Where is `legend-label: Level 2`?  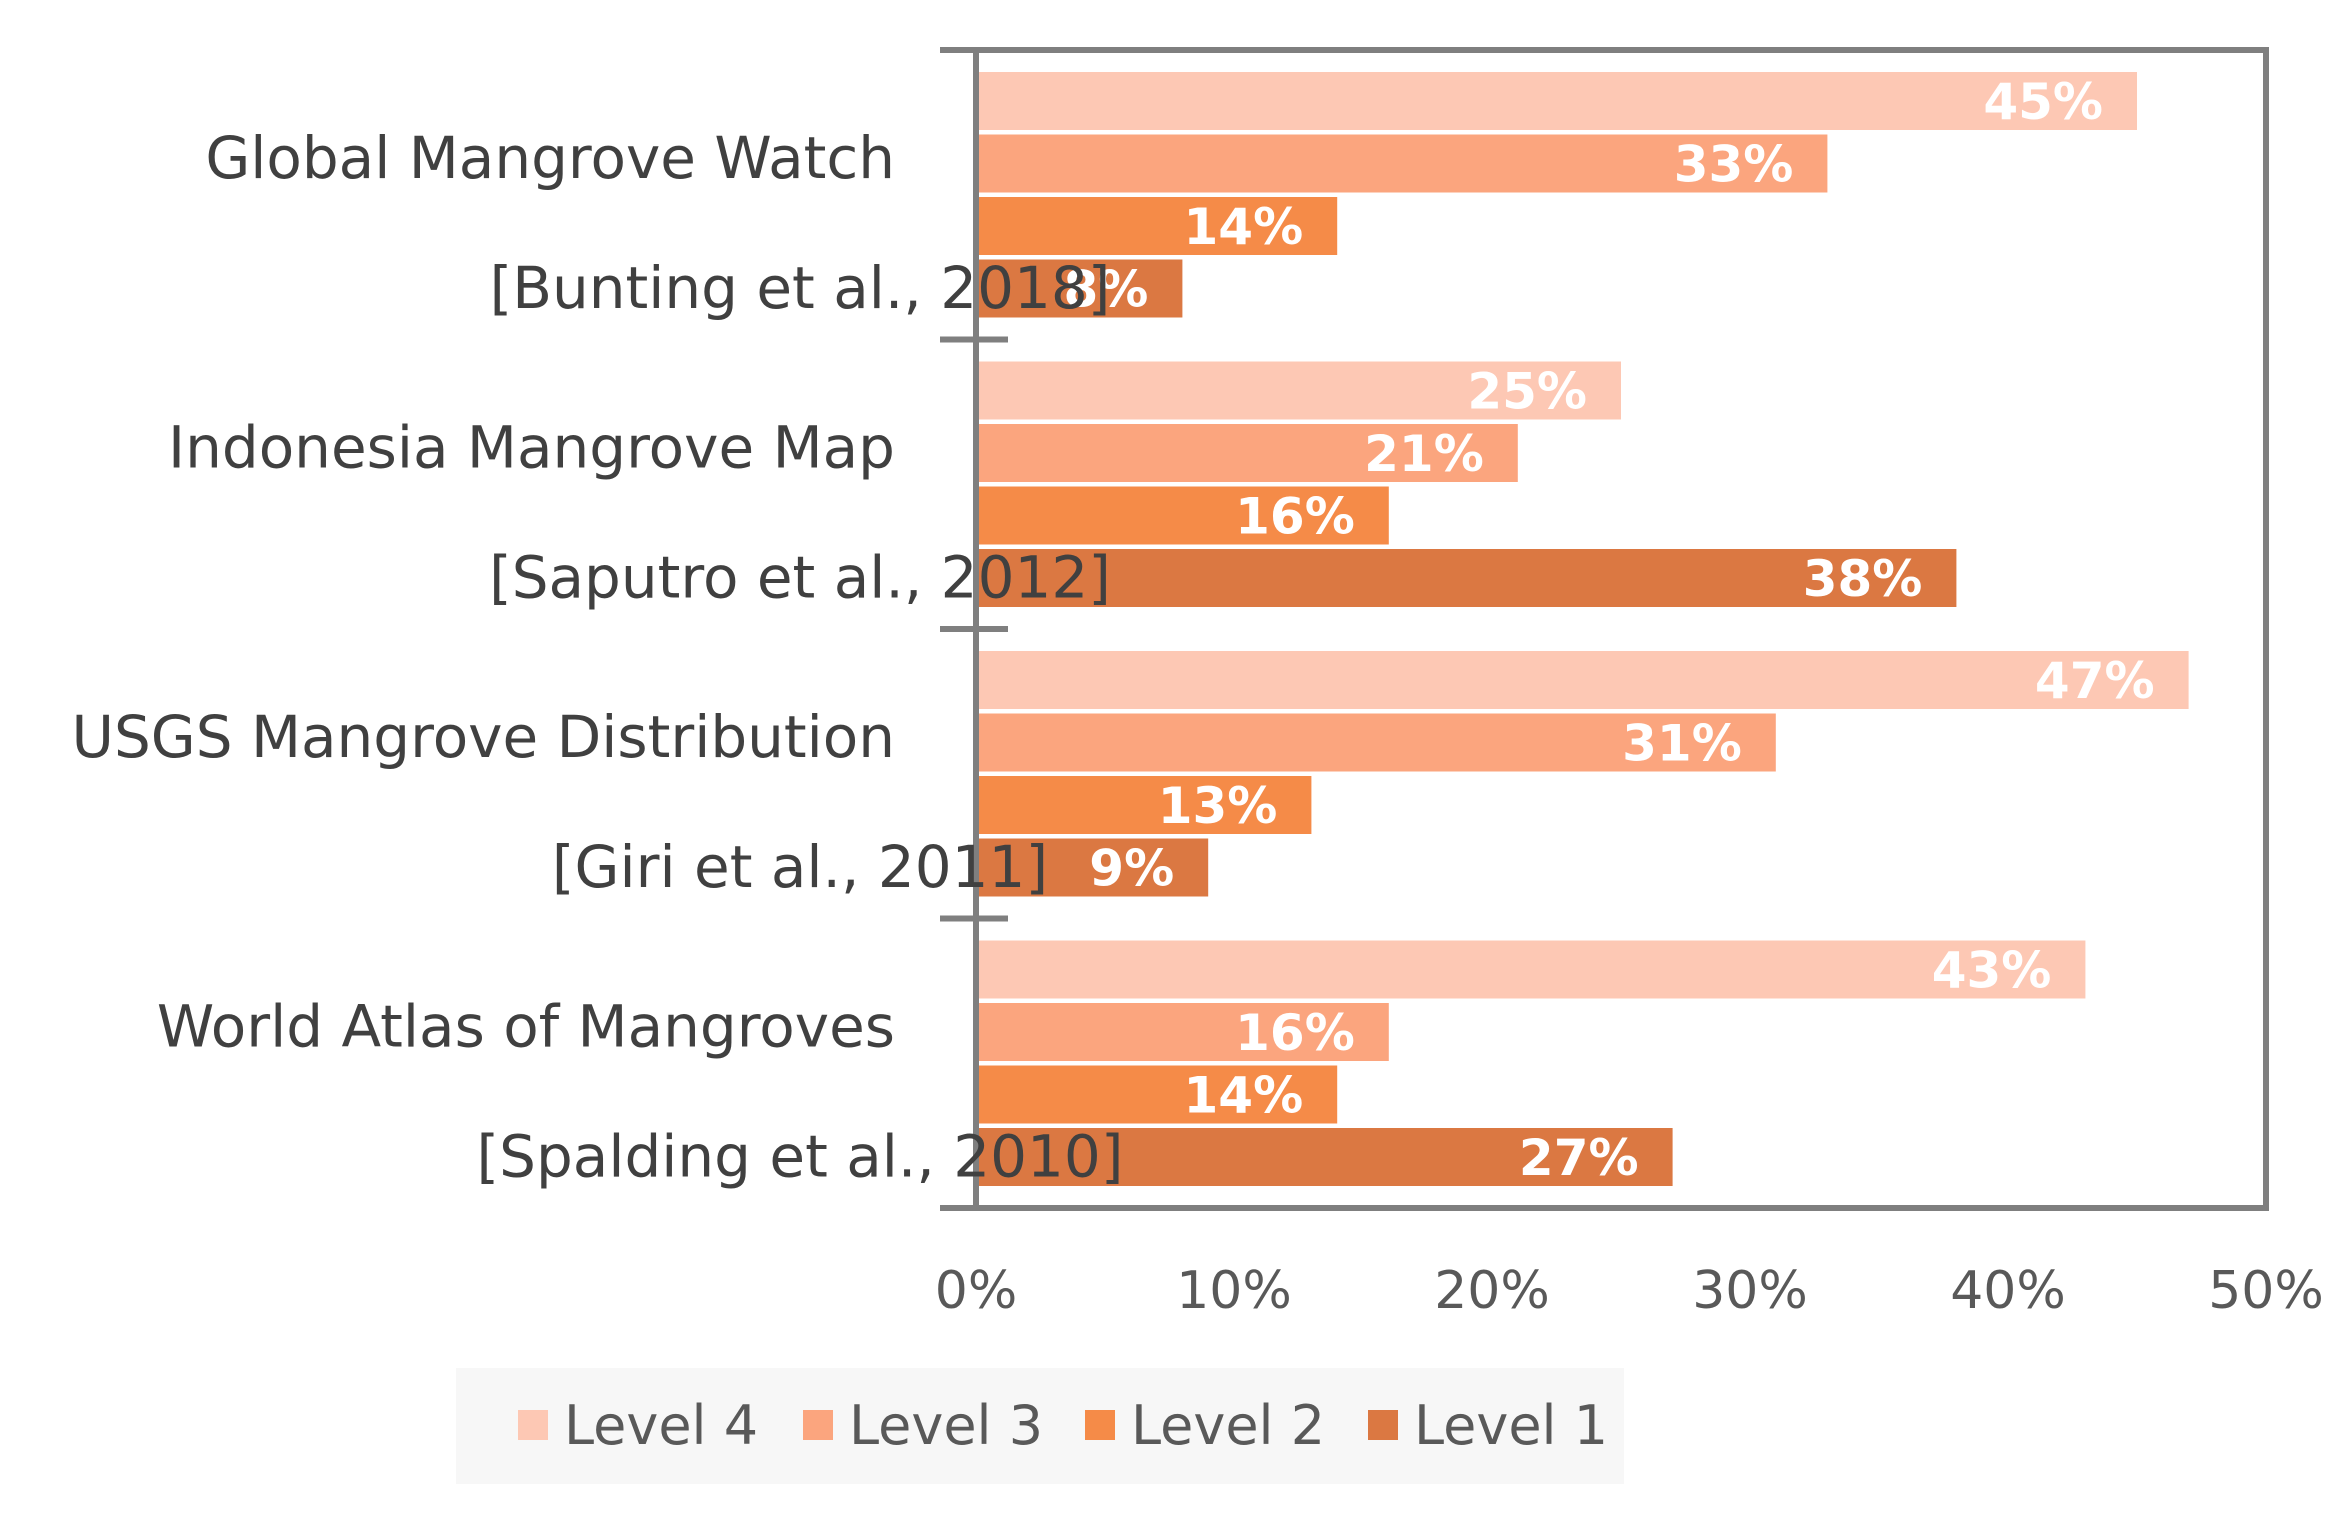
legend-label: Level 2 is located at coordinates (1228, 1425).